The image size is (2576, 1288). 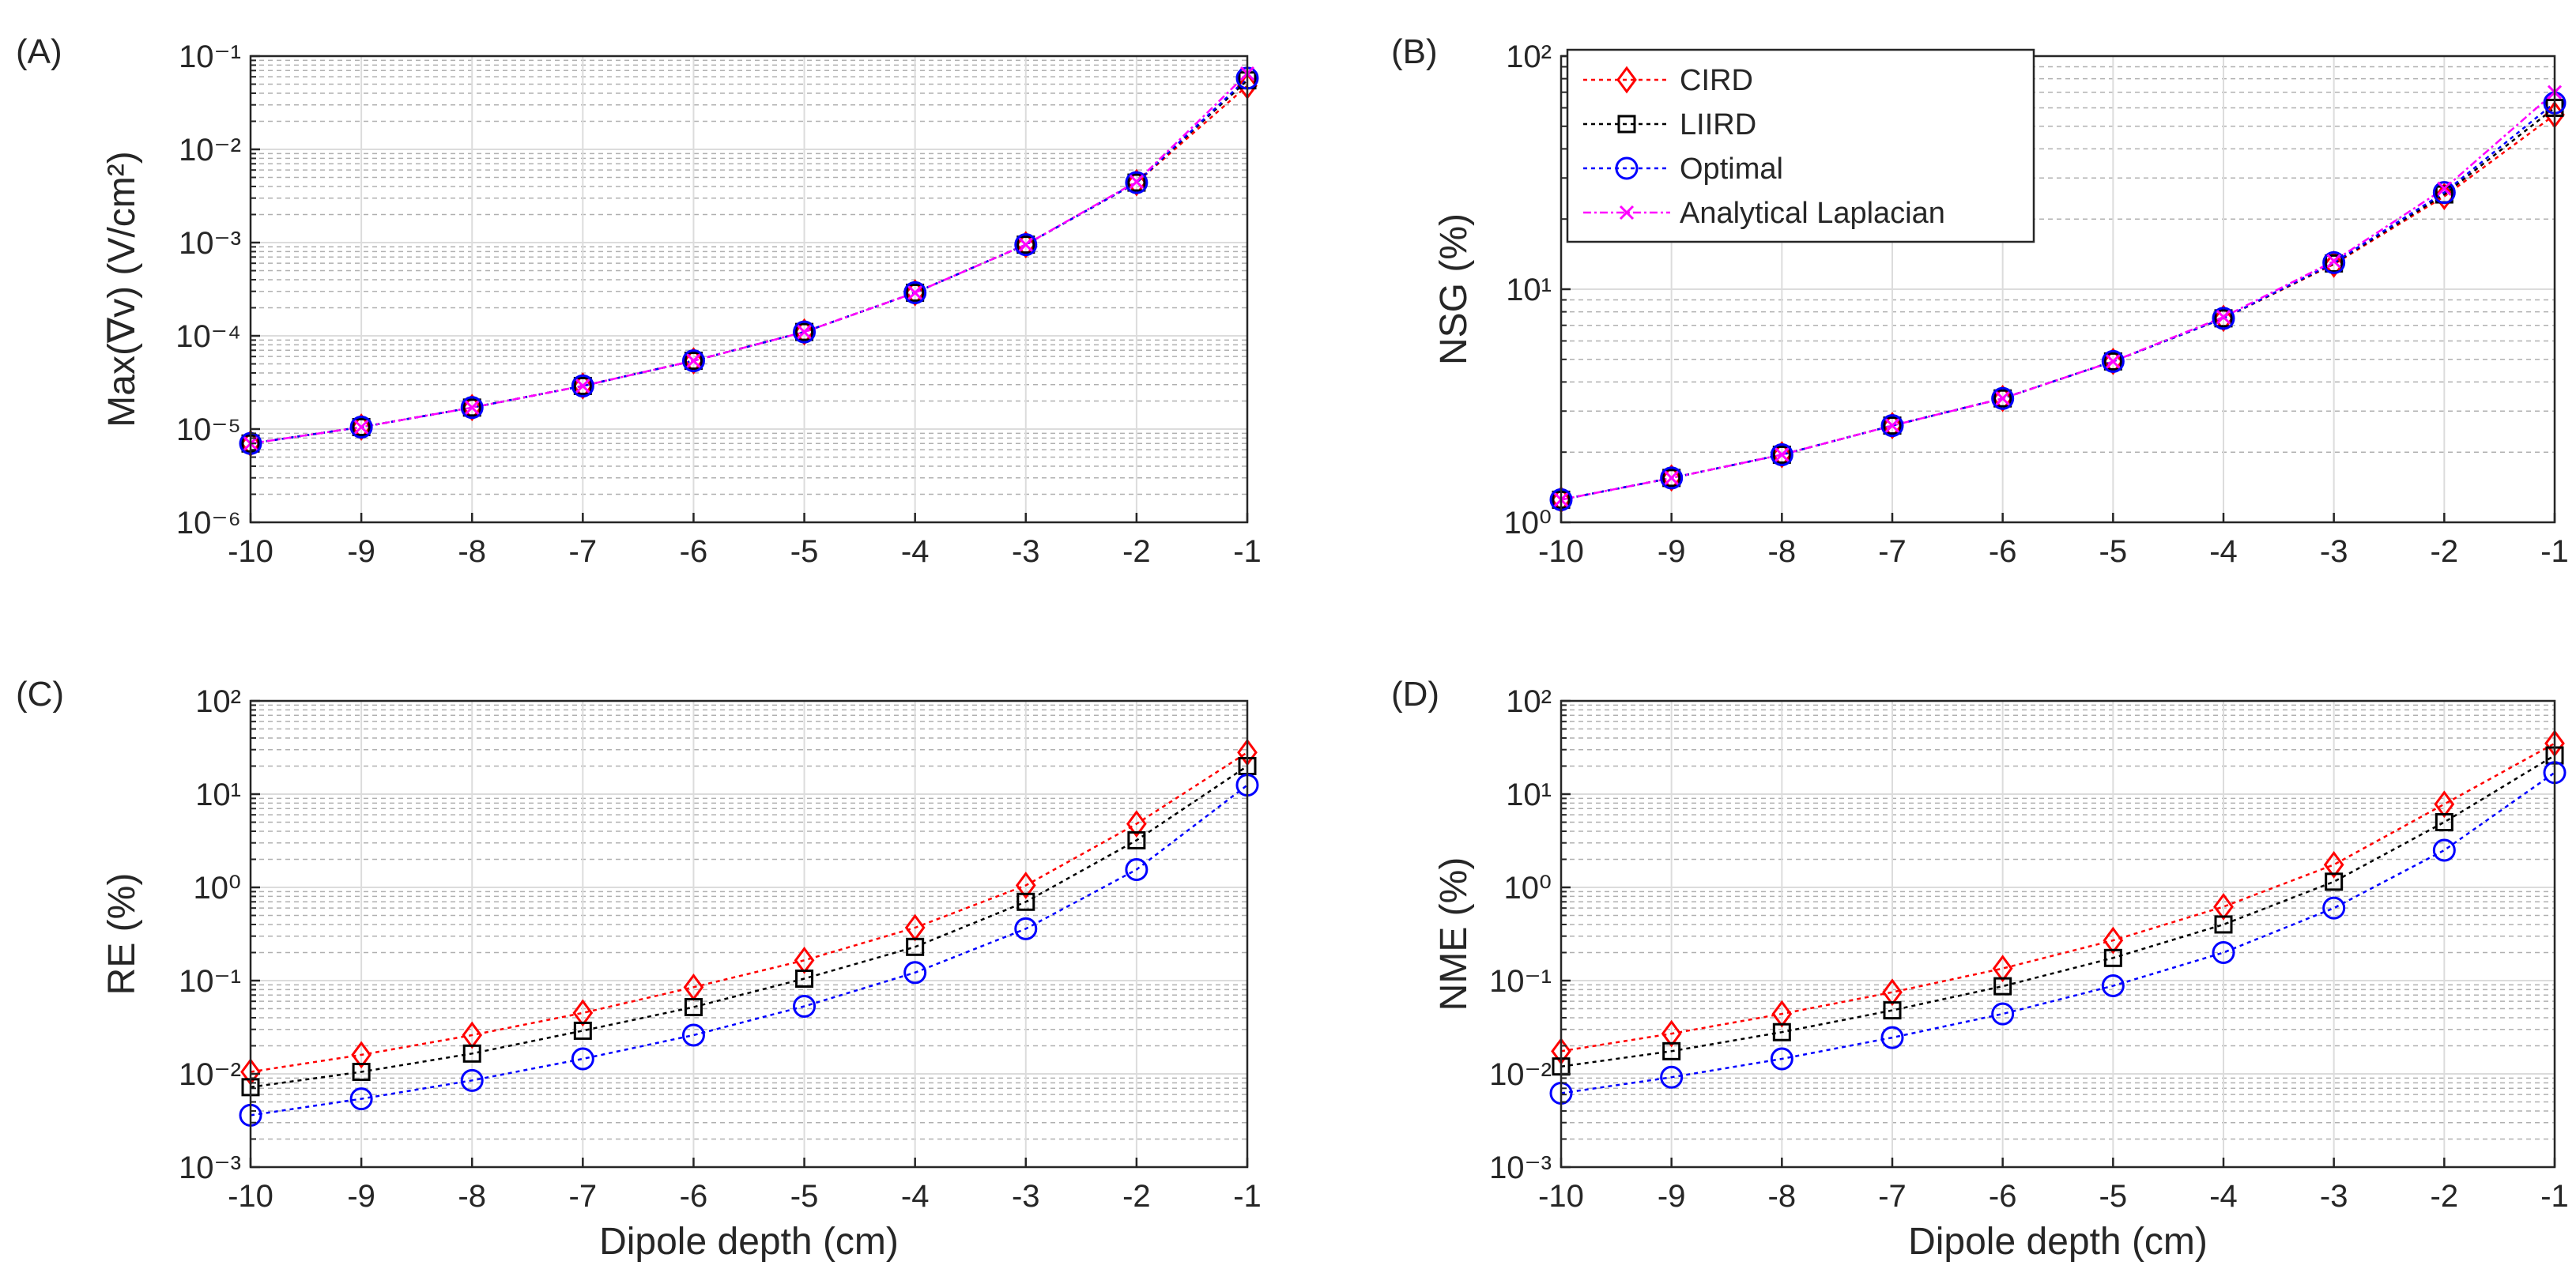 I want to click on axes-frame, so click(x=749, y=289).